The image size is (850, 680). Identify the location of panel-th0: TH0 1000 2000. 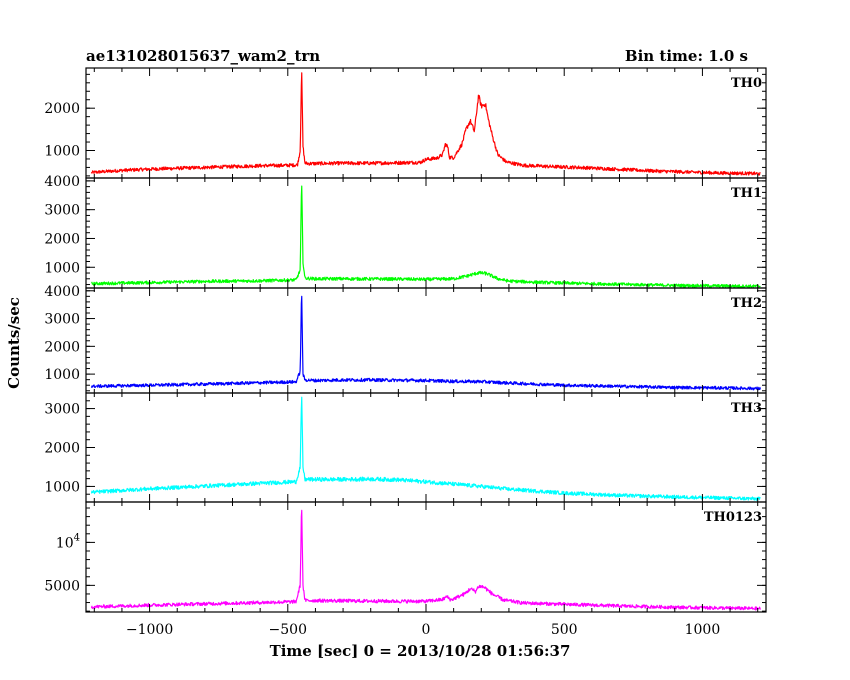
(405, 123).